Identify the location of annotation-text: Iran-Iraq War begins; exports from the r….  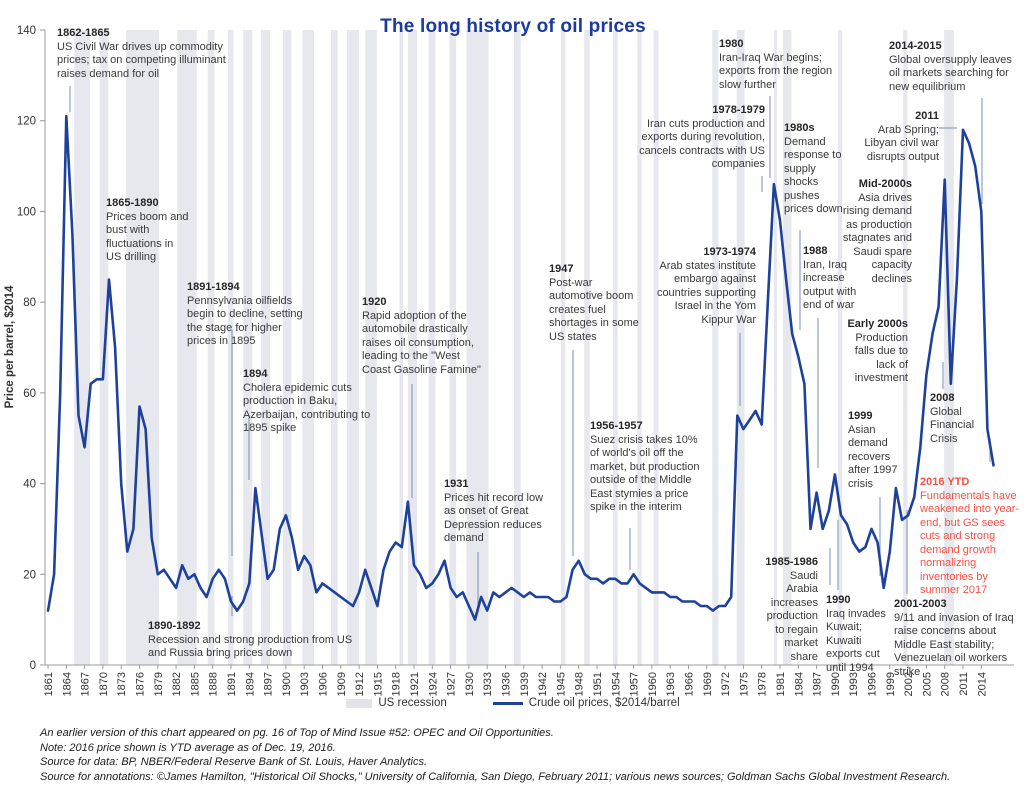
(776, 71).